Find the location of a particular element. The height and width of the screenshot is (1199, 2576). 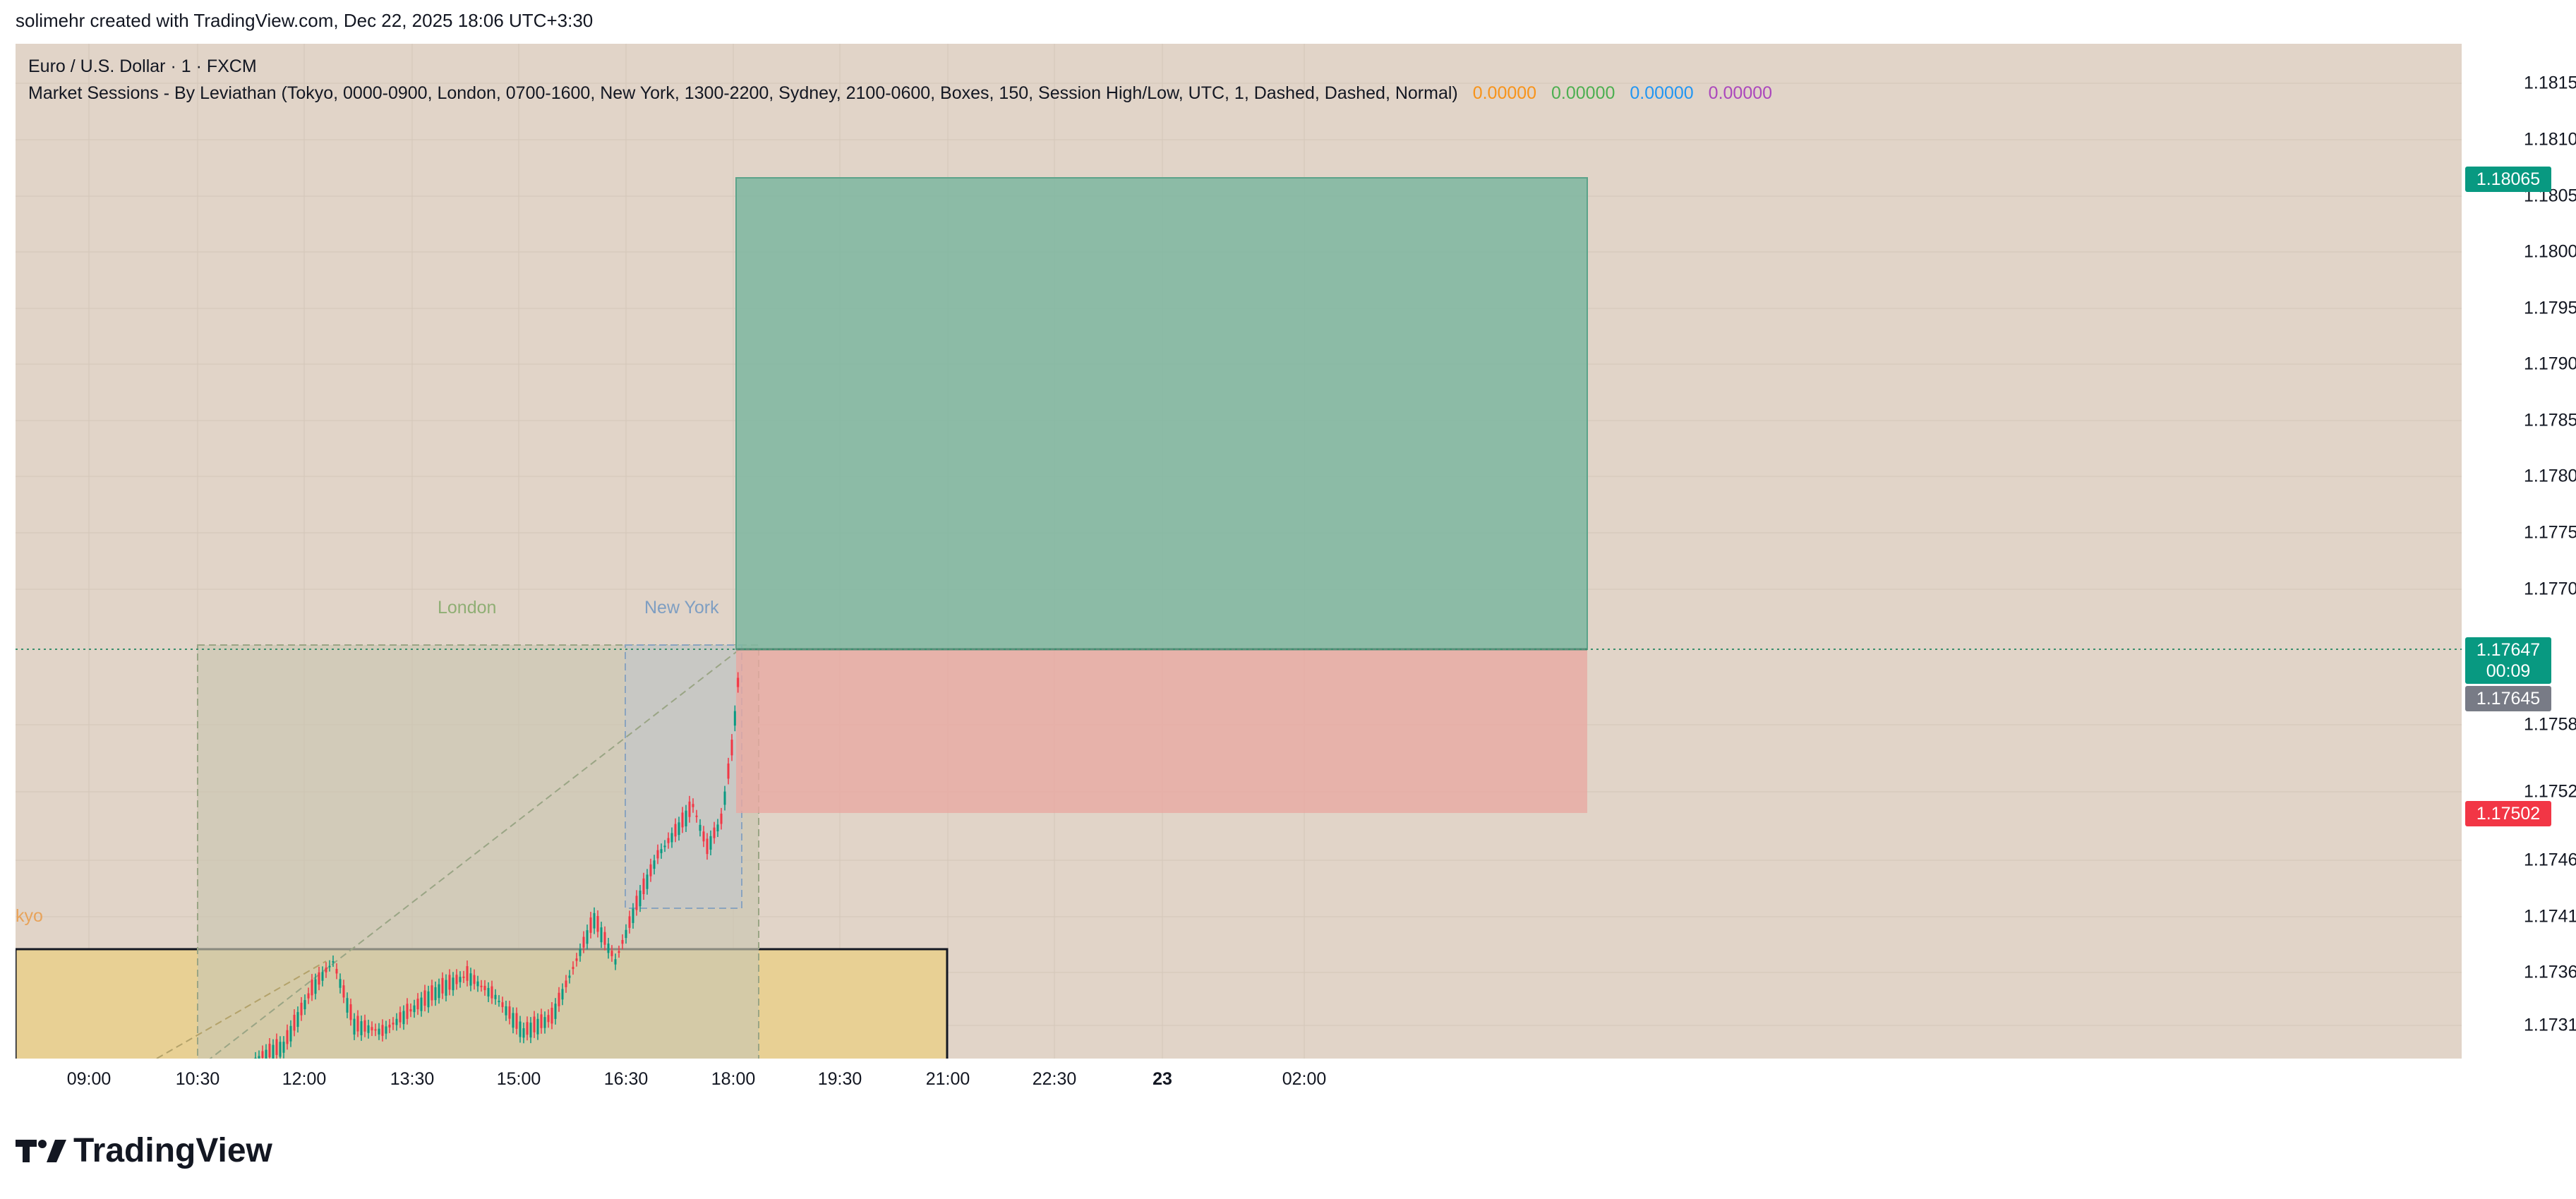

tradingview-logo: TradingView is located at coordinates (144, 1150).